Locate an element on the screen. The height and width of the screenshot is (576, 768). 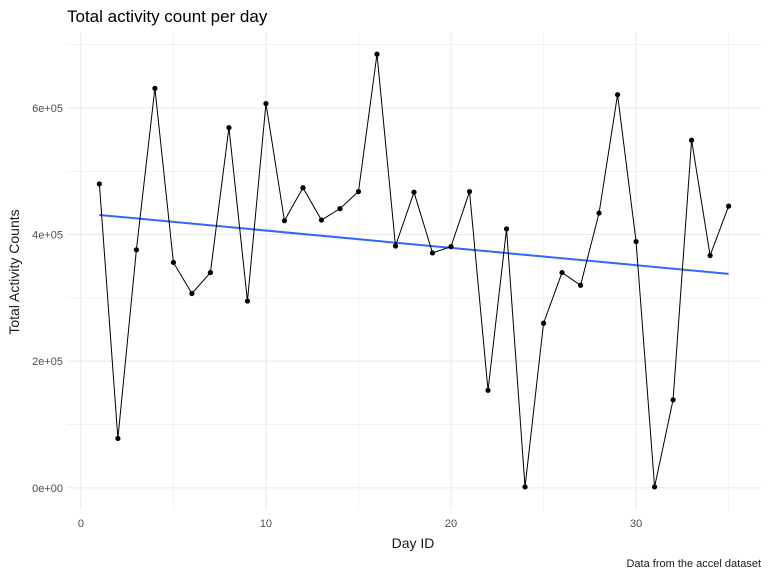
chart-caption: Data from the accel dataset is located at coordinates (693, 564).